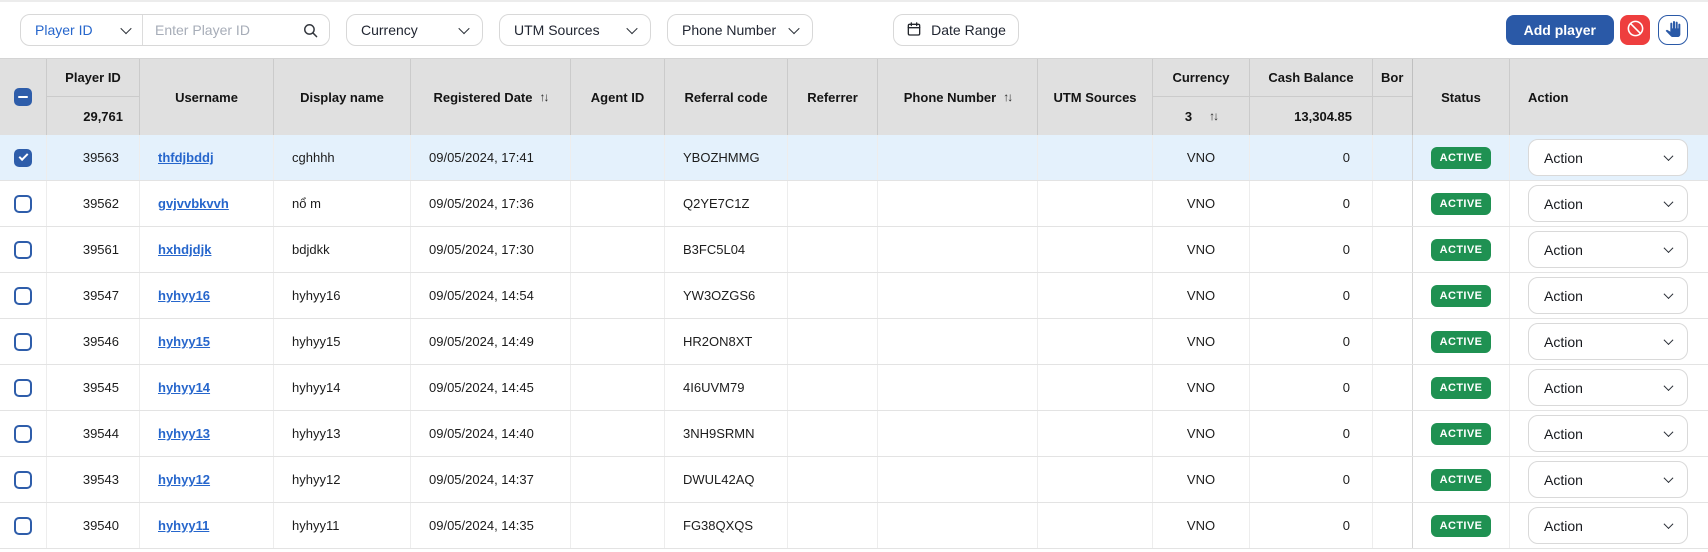 The height and width of the screenshot is (552, 1708). What do you see at coordinates (184, 295) in the screenshot?
I see `username-link: hyhyy16` at bounding box center [184, 295].